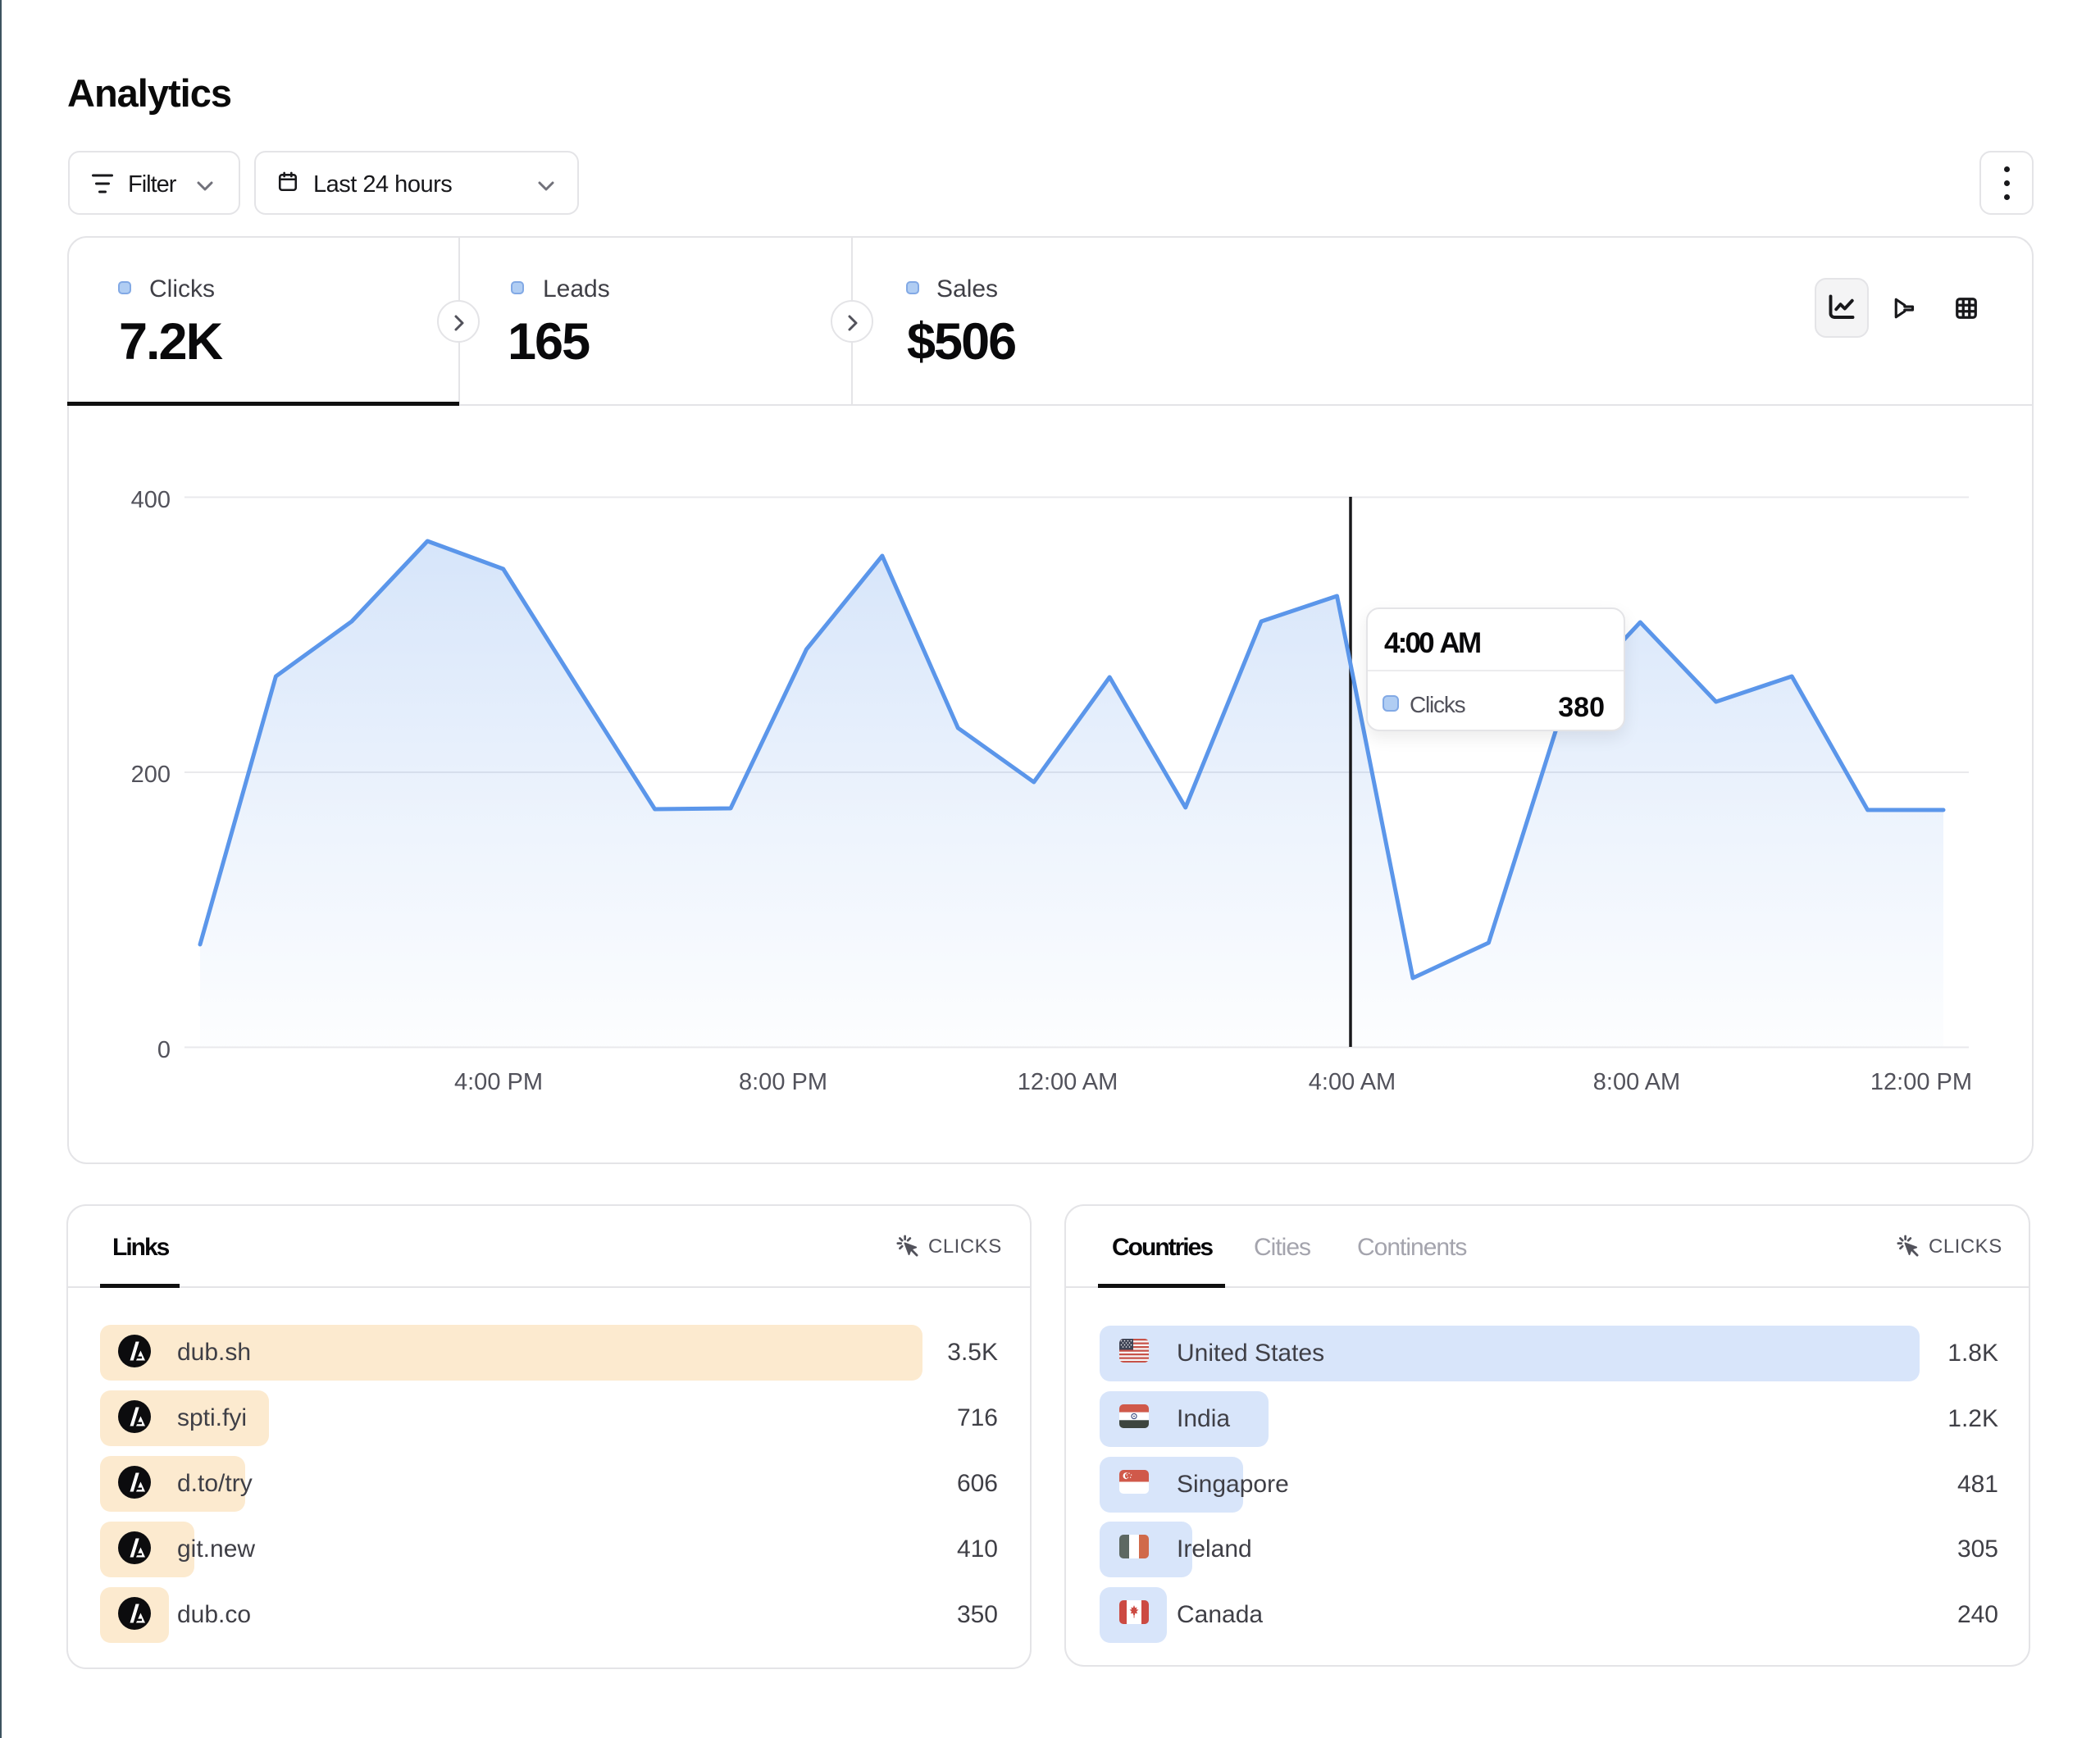  Describe the element at coordinates (164, 1050) in the screenshot. I see `svg-text: 0` at that location.